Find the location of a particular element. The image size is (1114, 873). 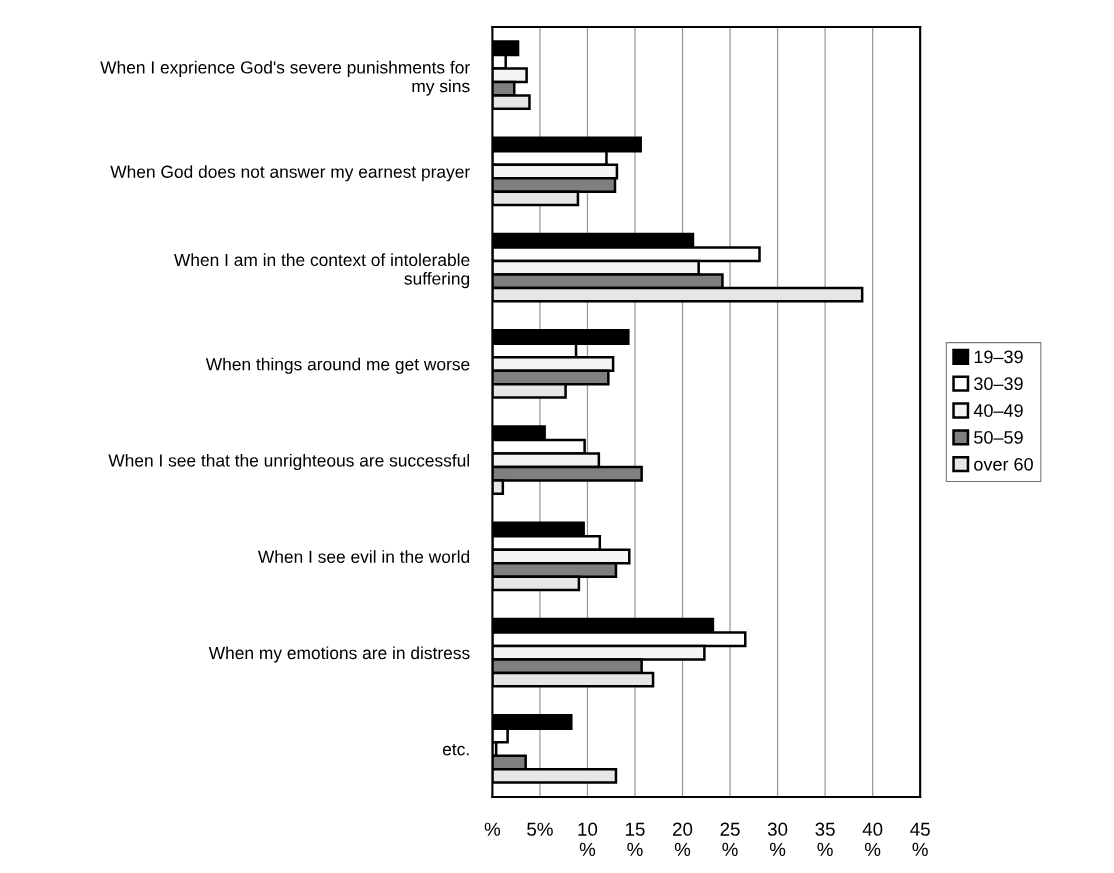

legend-label: 19–39 is located at coordinates (998, 357).